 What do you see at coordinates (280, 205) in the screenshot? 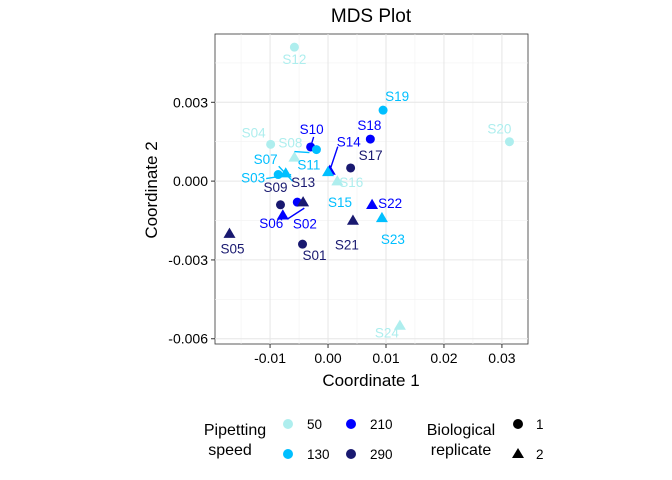
I see `point-s09` at bounding box center [280, 205].